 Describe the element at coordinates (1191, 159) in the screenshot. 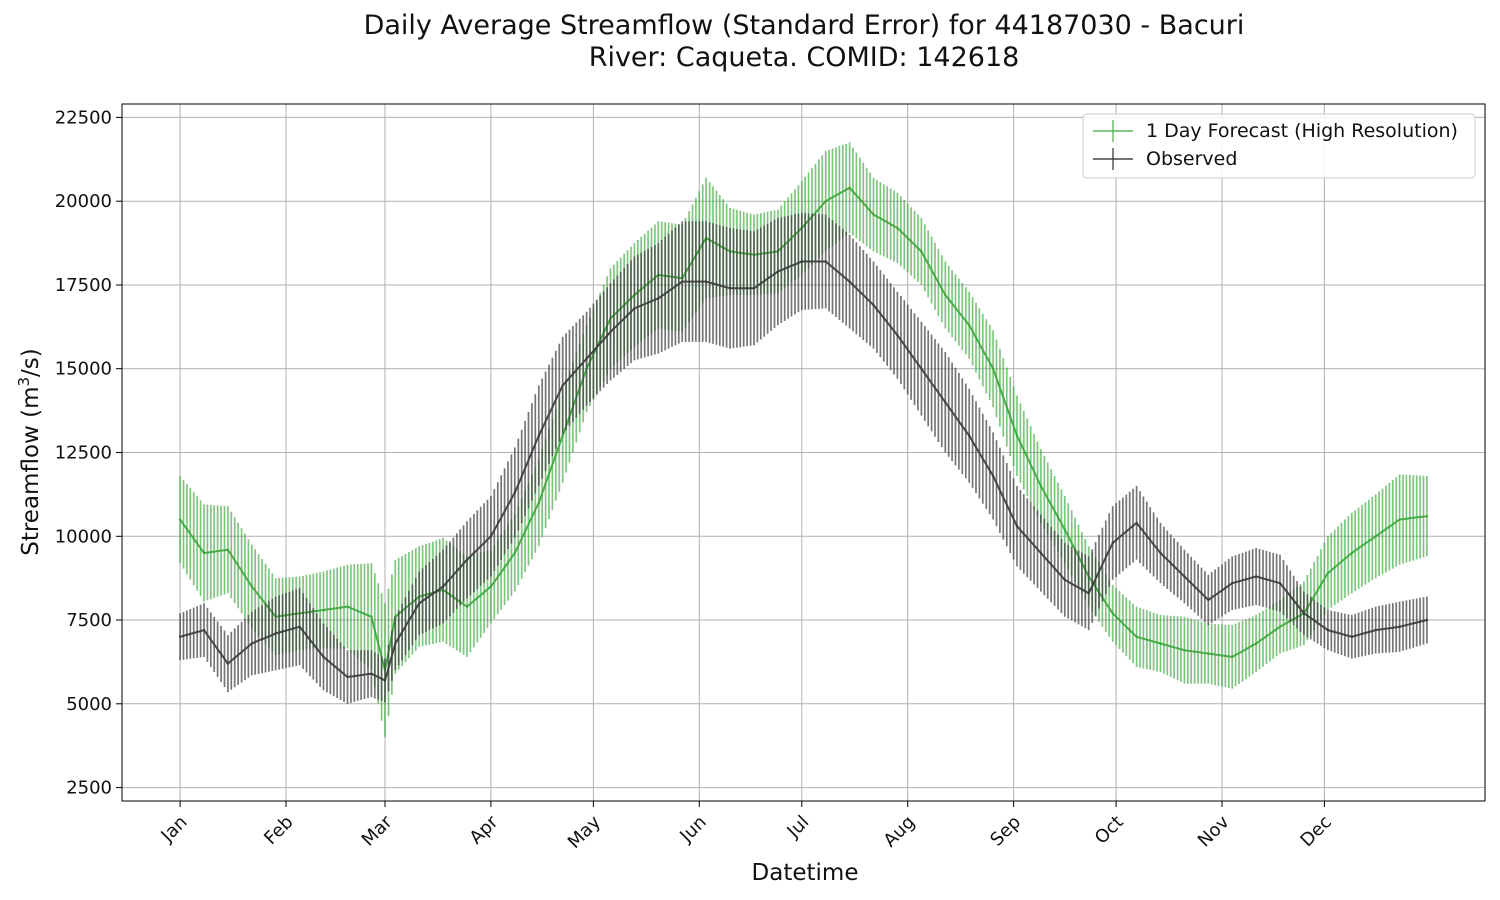

I see `legend-observed-label: Observed` at that location.